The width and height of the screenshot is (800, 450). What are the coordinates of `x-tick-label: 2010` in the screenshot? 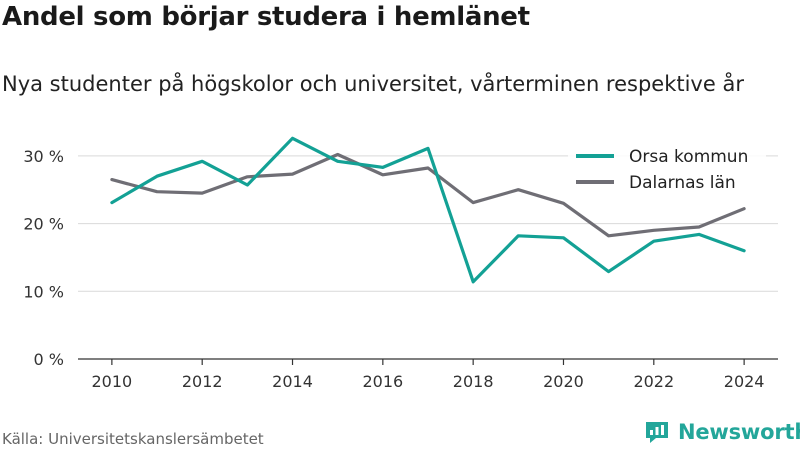 It's located at (112, 381).